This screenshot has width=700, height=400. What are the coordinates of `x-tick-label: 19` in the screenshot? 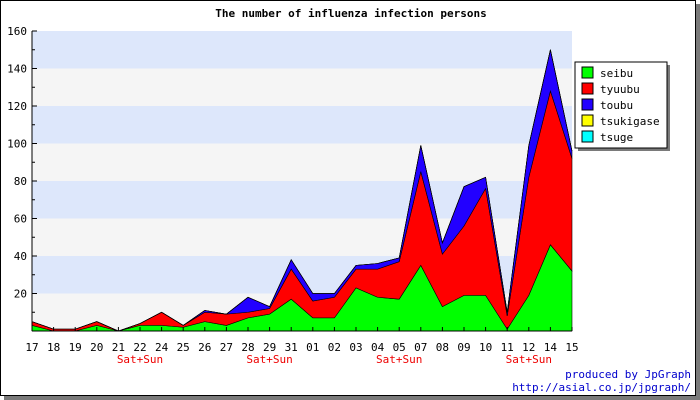 It's located at (75, 347).